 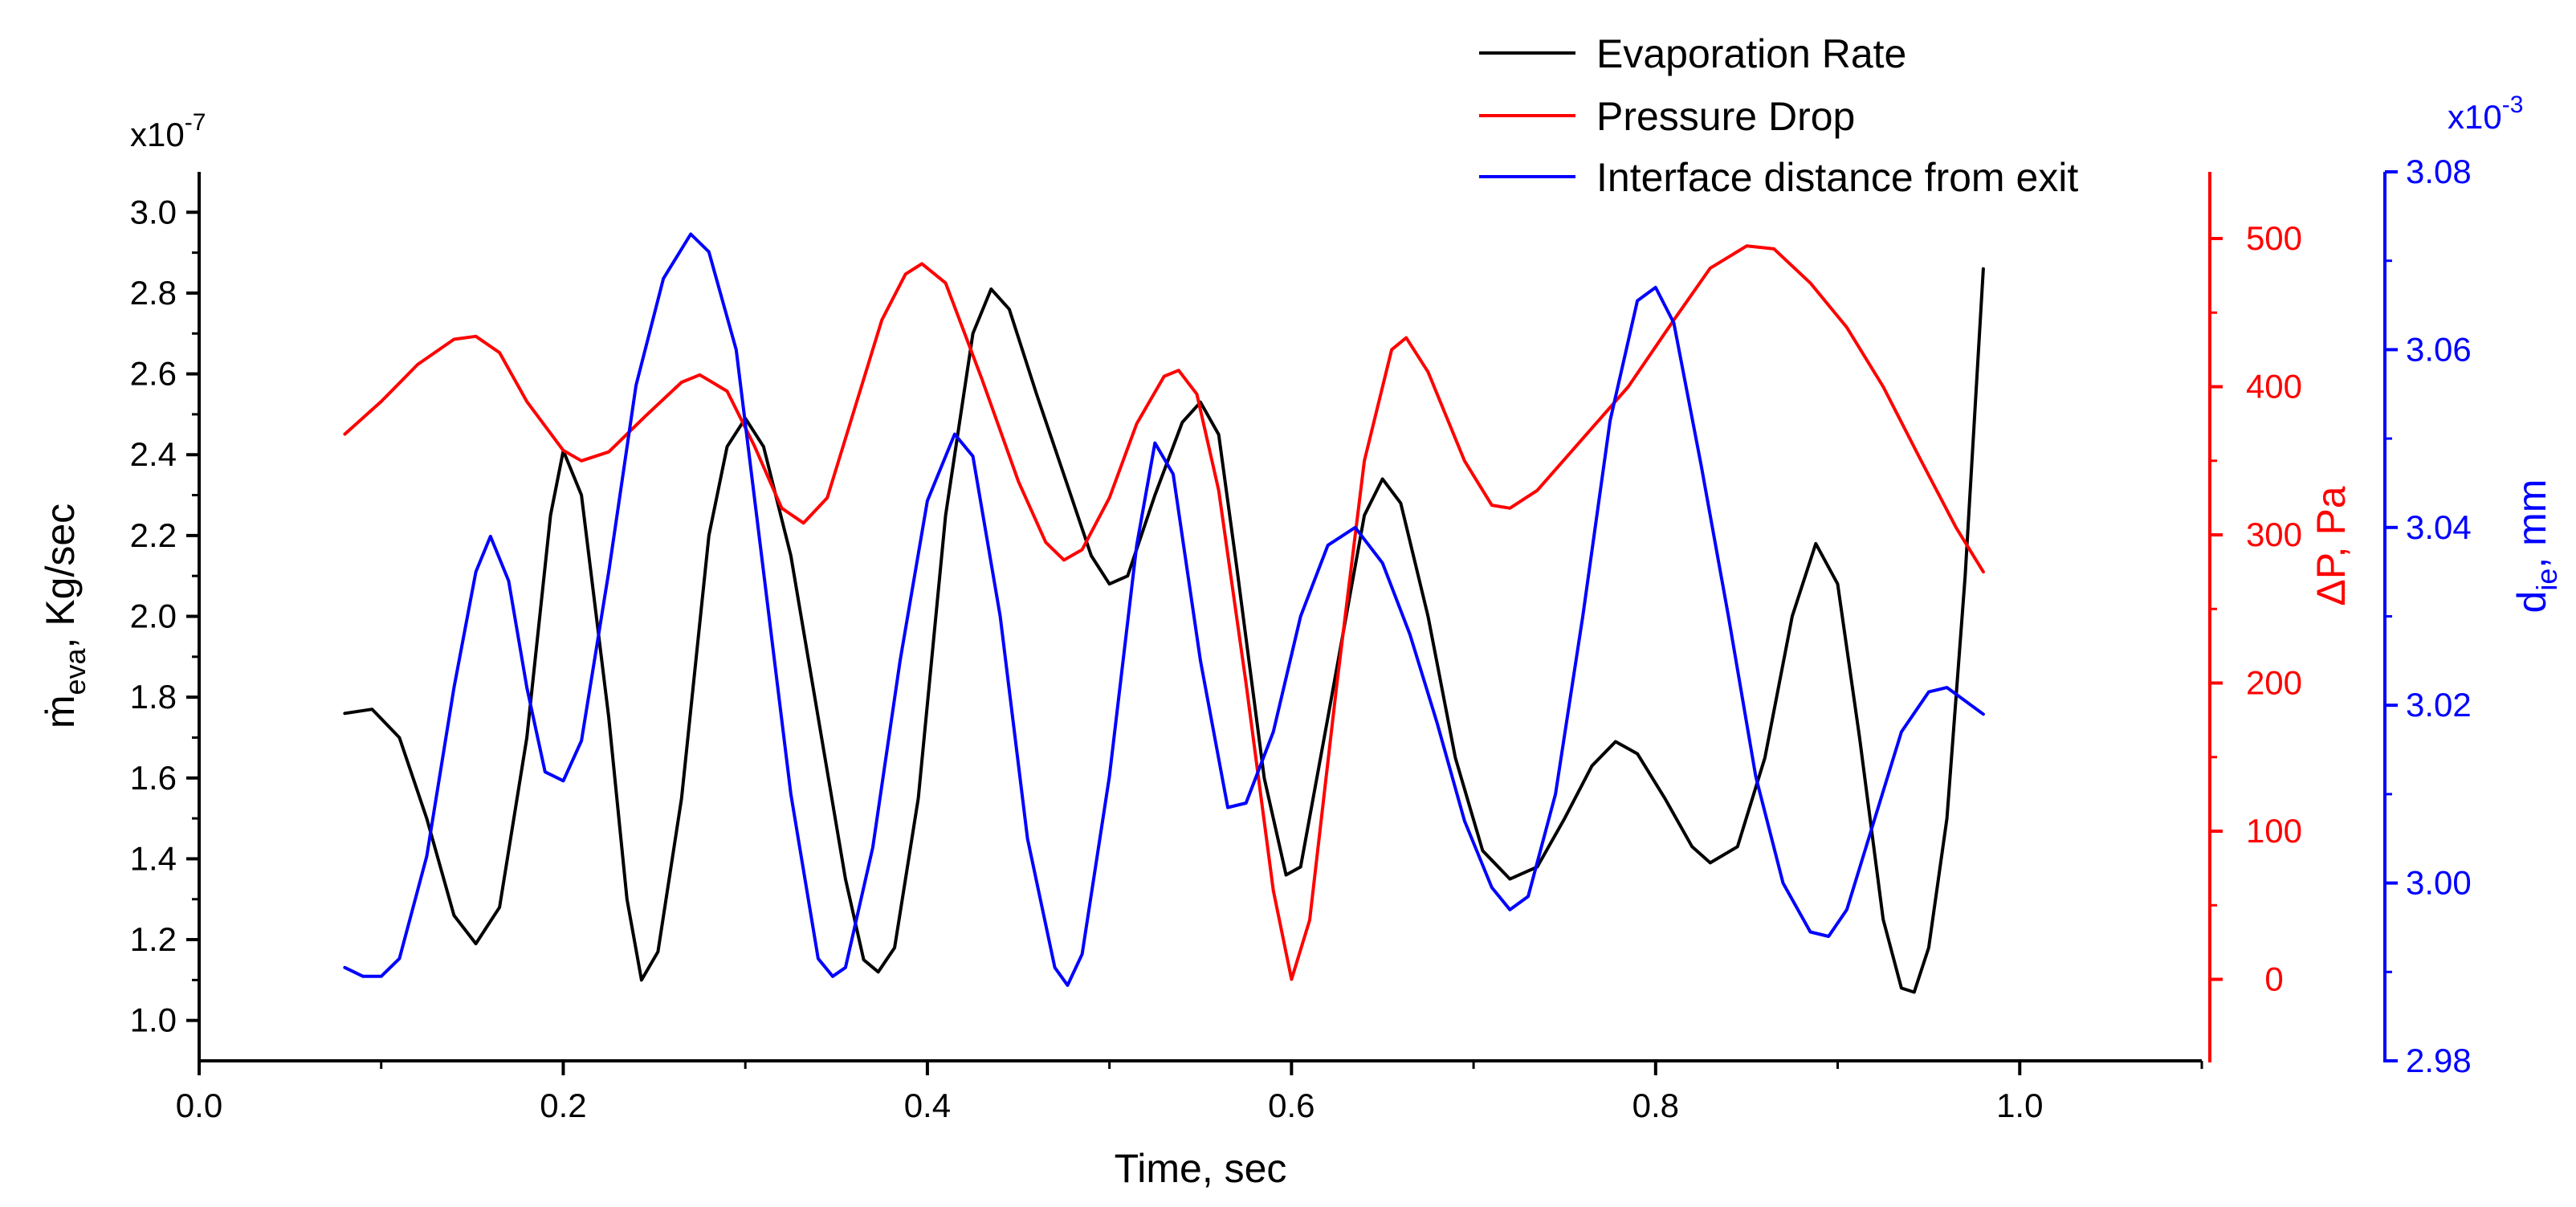 What do you see at coordinates (2274, 831) in the screenshot?
I see `right1-y-tick-label: 100` at bounding box center [2274, 831].